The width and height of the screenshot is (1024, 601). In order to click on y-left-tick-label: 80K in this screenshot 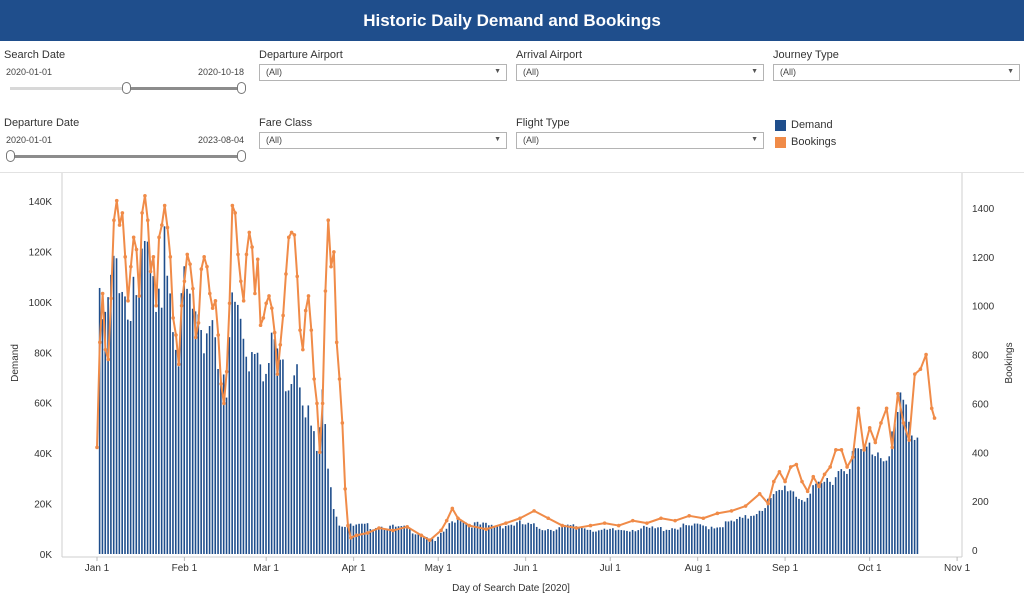, I will do `click(43, 353)`.